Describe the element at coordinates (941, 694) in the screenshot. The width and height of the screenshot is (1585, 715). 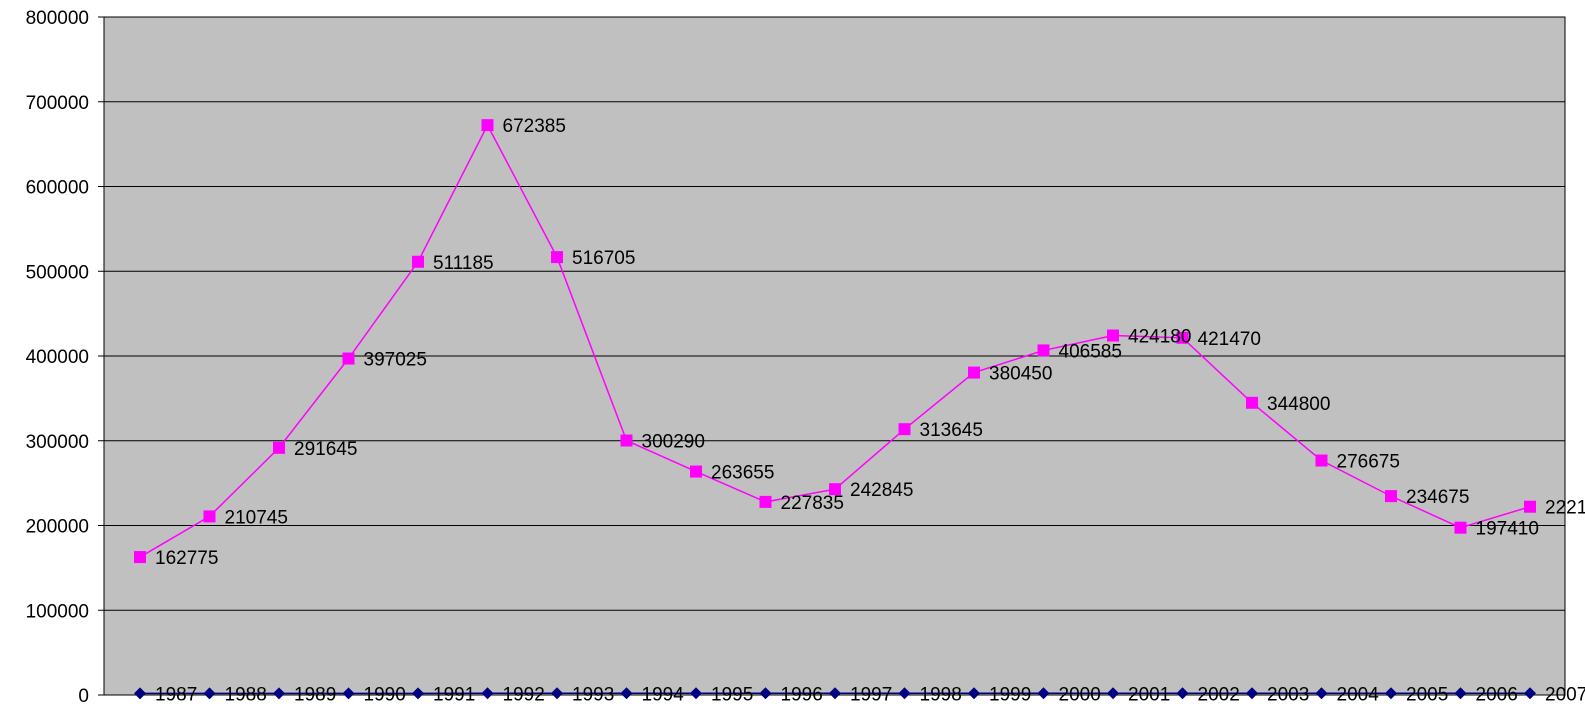
I see `year-label: 1998` at that location.